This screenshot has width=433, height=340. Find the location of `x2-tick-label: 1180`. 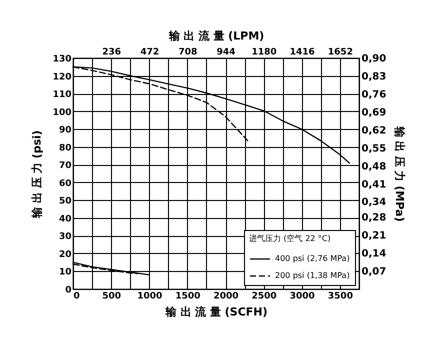

x2-tick-label: 1180 is located at coordinates (264, 53).